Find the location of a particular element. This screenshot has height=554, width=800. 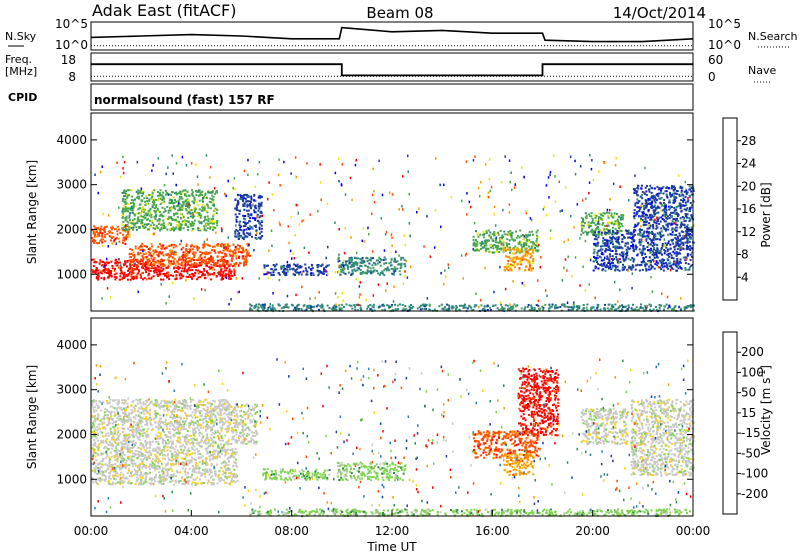

velocity-echo-cell is located at coordinates (114, 478).